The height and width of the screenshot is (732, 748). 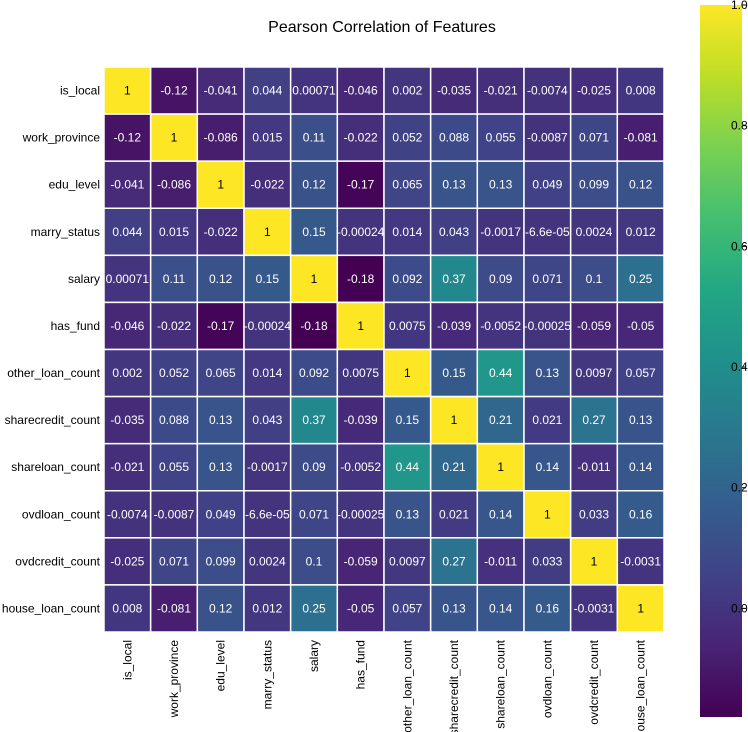 What do you see at coordinates (221, 326) in the screenshot?
I see `cell-value-label: -0.17` at bounding box center [221, 326].